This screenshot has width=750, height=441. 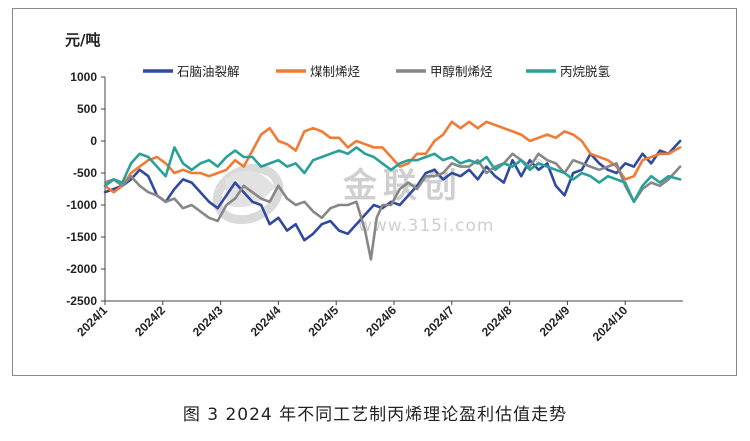 I want to click on x-tick-label: 2024/3, so click(x=208, y=321).